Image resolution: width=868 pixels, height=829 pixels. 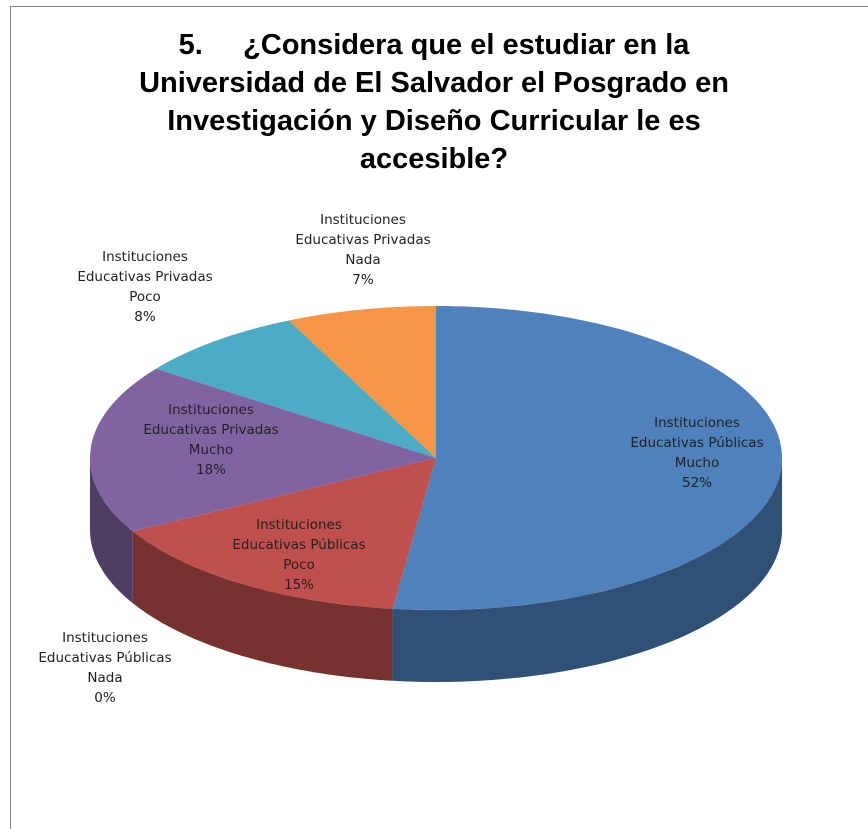 What do you see at coordinates (696, 483) in the screenshot?
I see `value-label: 52%` at bounding box center [696, 483].